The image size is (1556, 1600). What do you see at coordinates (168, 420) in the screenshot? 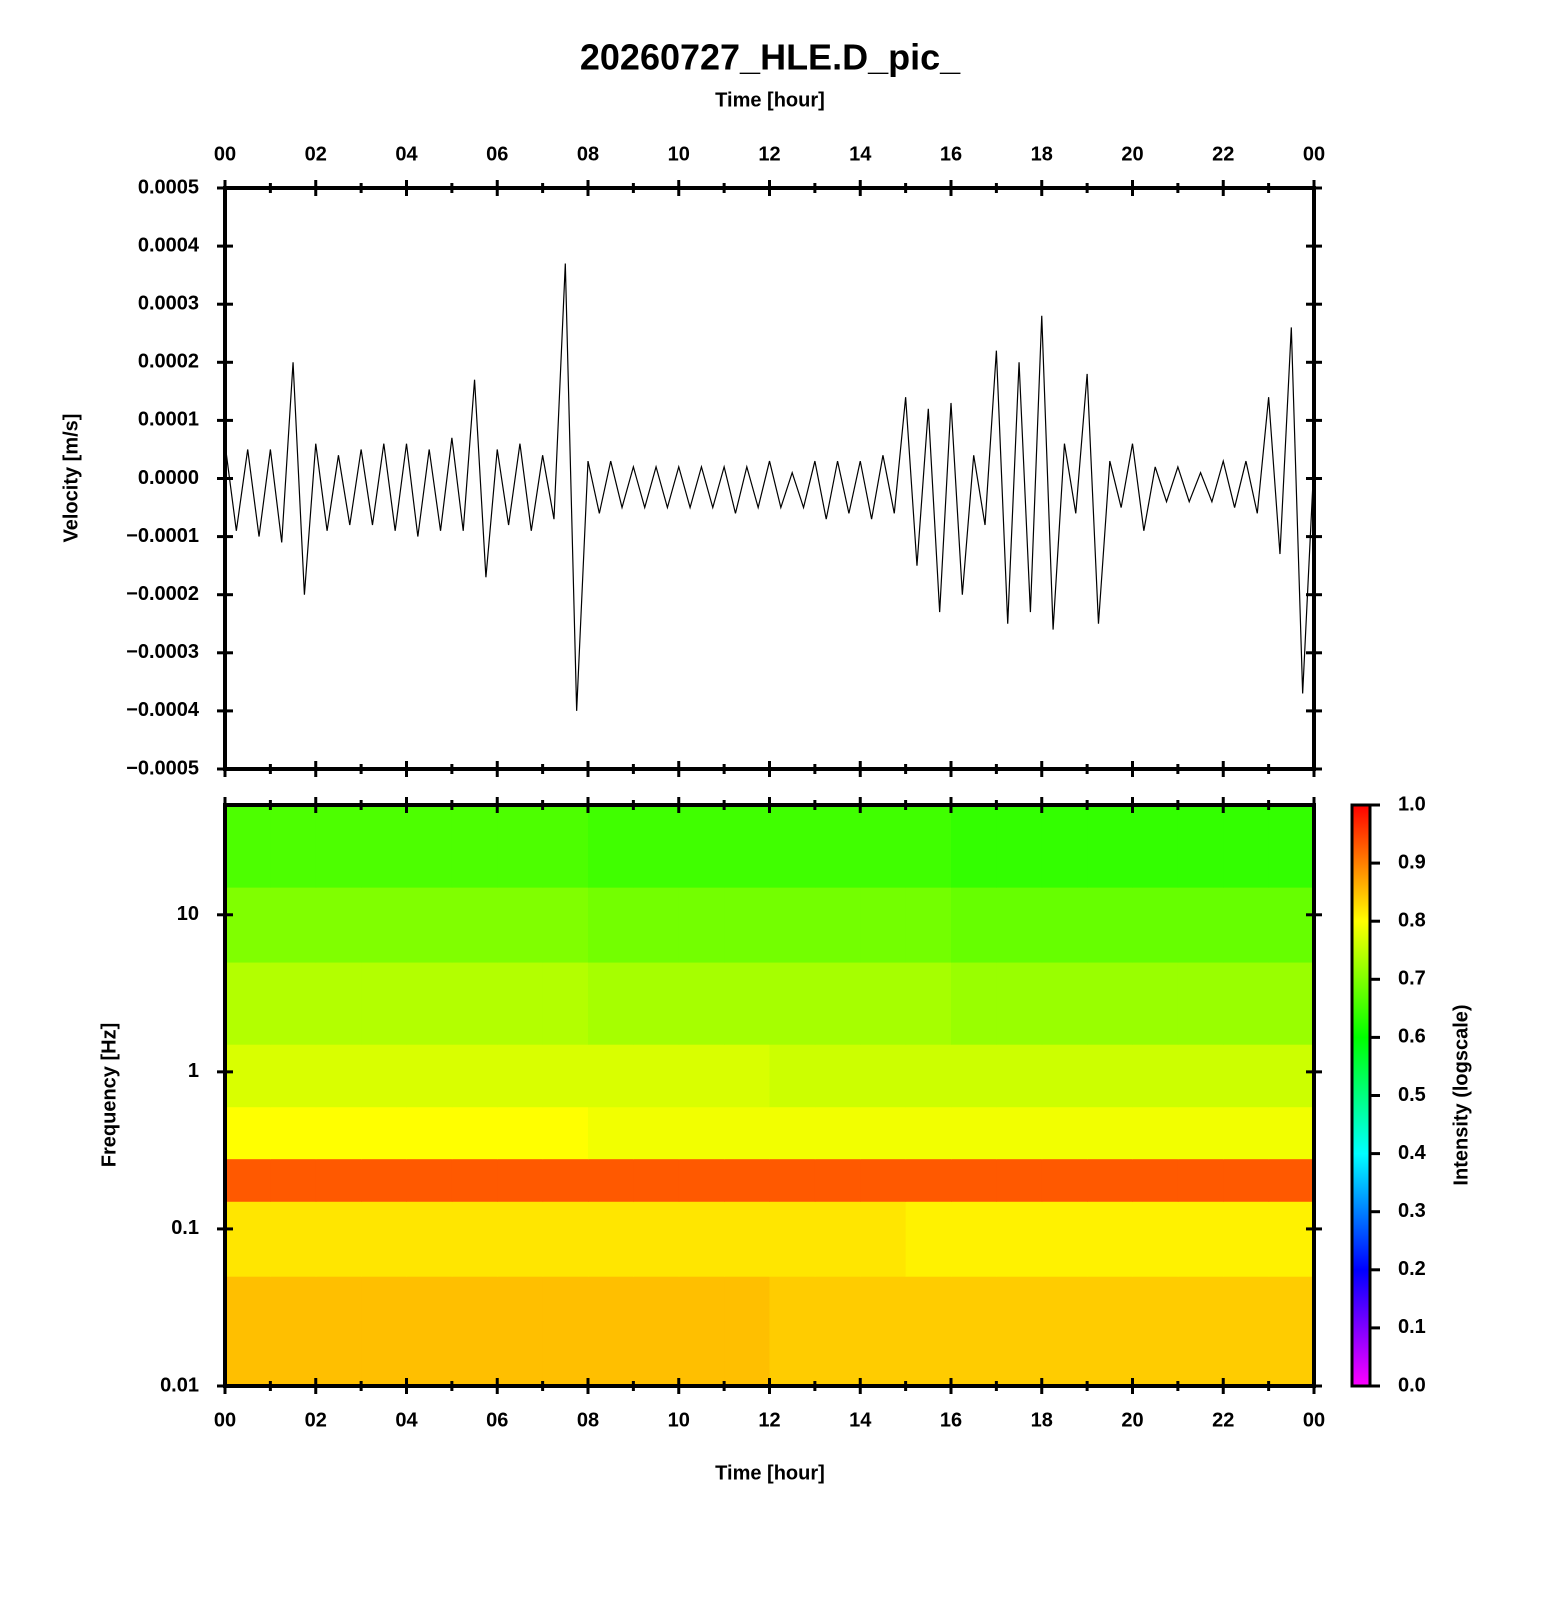
I see `y-tick-label: 0.0001` at bounding box center [168, 420].